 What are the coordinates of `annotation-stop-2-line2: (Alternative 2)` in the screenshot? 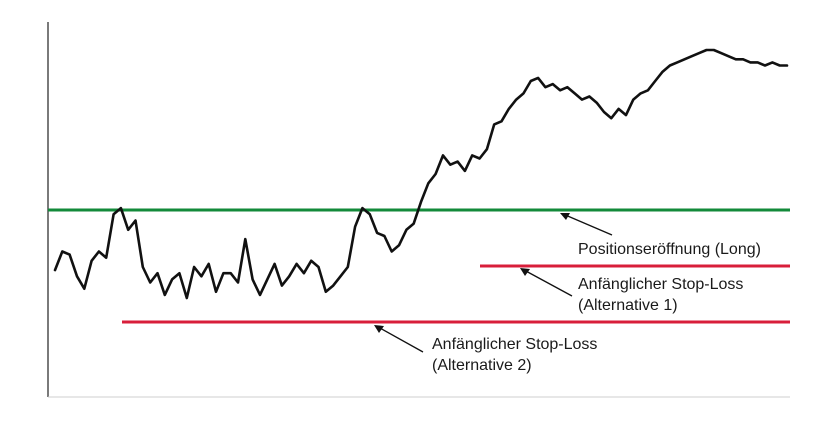 It's located at (482, 365).